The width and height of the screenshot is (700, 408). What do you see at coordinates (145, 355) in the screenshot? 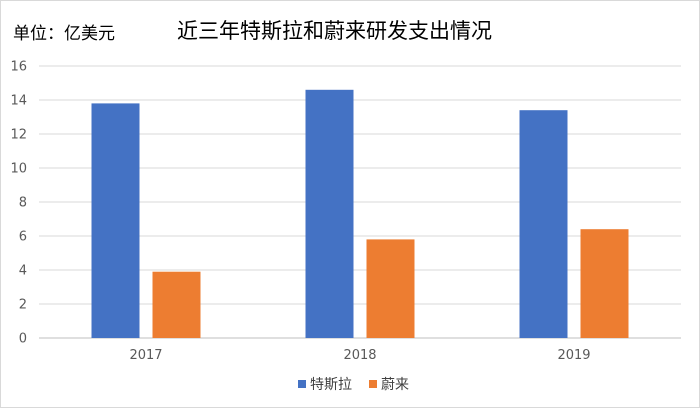
I see `x-tick-label: 2017` at bounding box center [145, 355].